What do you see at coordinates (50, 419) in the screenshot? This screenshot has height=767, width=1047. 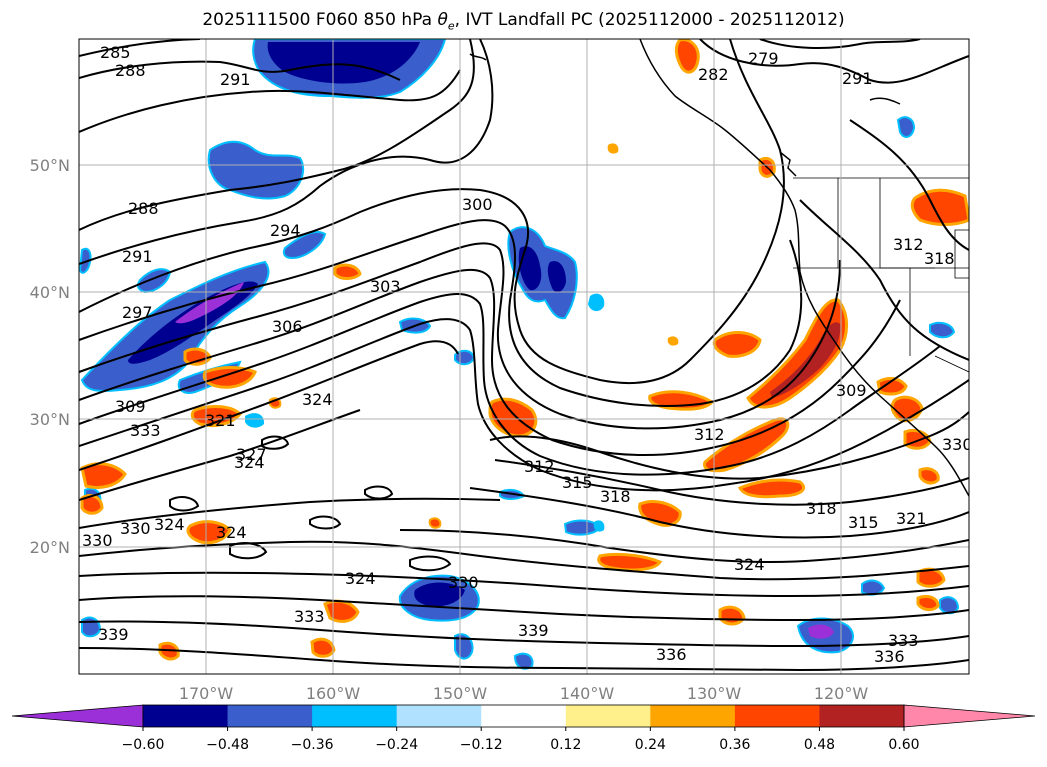 I see `lat-label: 30°N` at bounding box center [50, 419].